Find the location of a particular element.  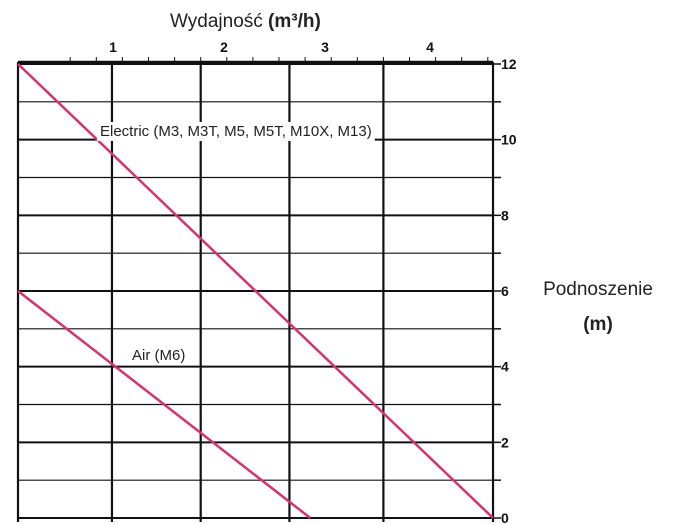

y-tick-label: 2 is located at coordinates (505, 442).